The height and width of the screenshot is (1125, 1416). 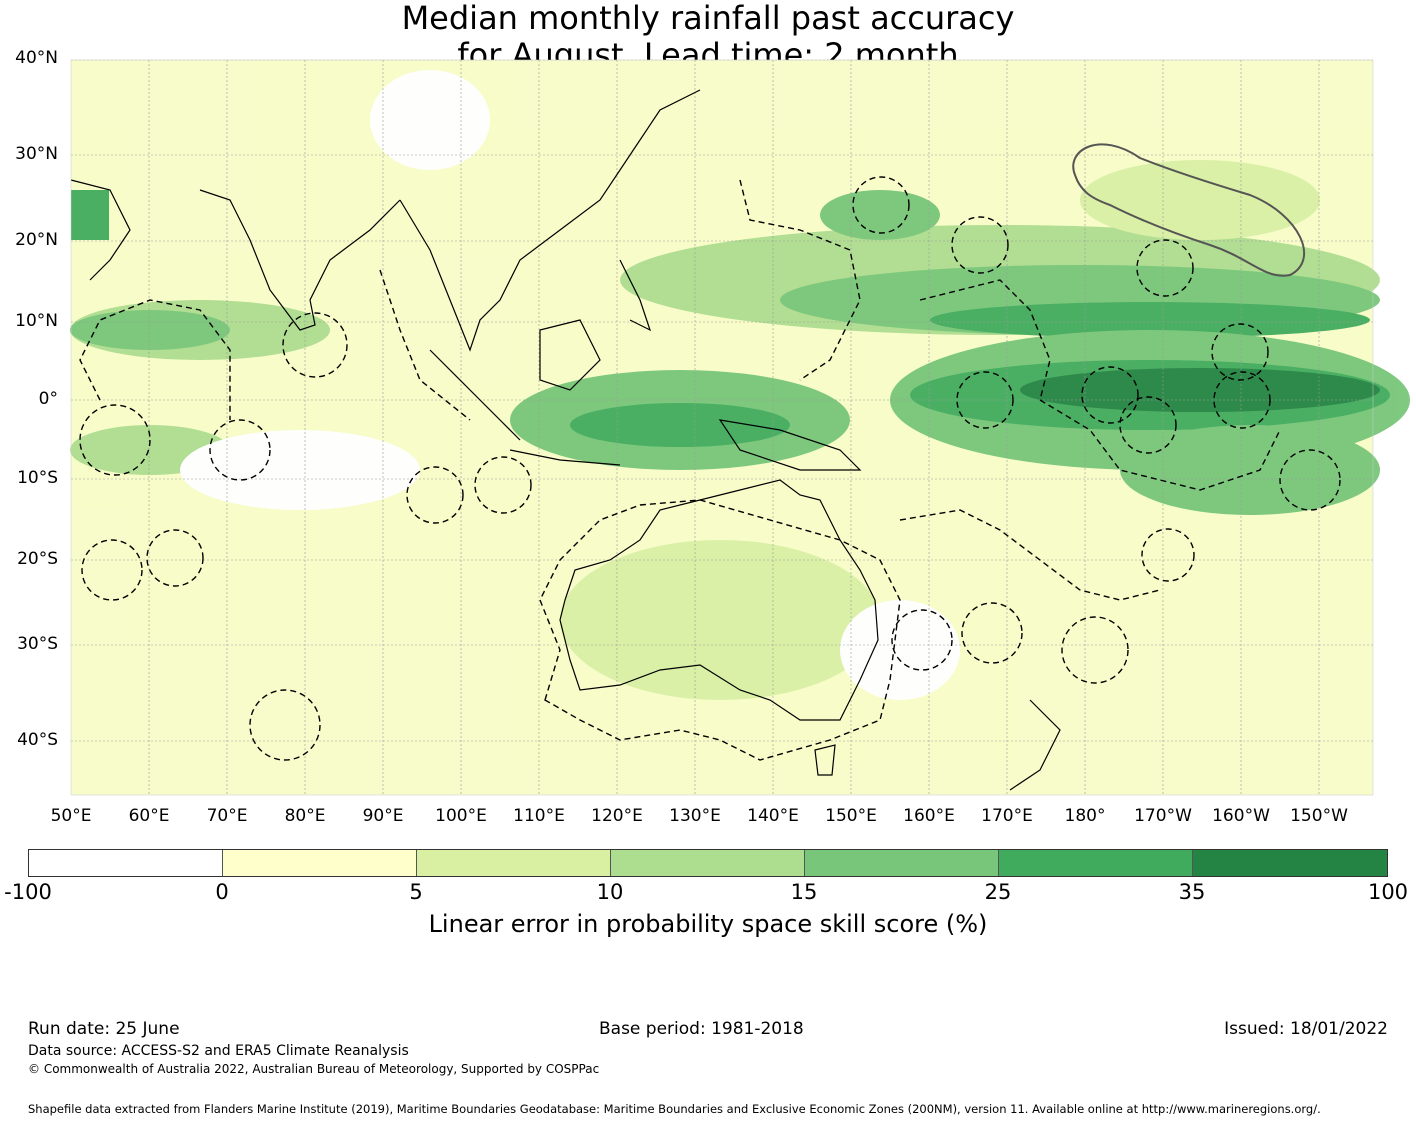 I want to click on philippines-coastline, so click(x=635, y=295).